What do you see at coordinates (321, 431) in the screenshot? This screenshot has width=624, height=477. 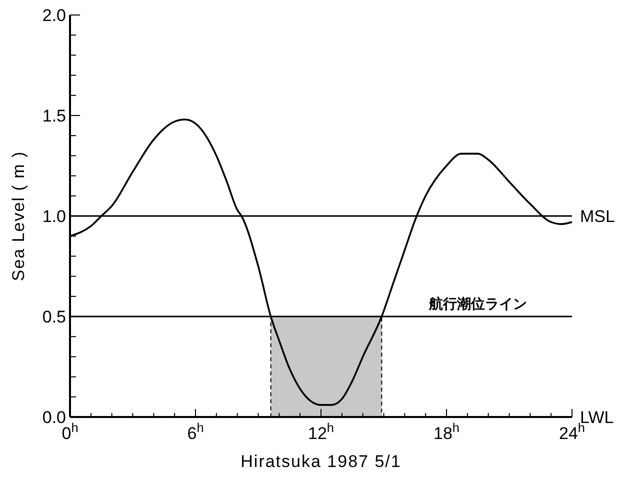 I see `x-tick-label: 12$^{h}$` at bounding box center [321, 431].